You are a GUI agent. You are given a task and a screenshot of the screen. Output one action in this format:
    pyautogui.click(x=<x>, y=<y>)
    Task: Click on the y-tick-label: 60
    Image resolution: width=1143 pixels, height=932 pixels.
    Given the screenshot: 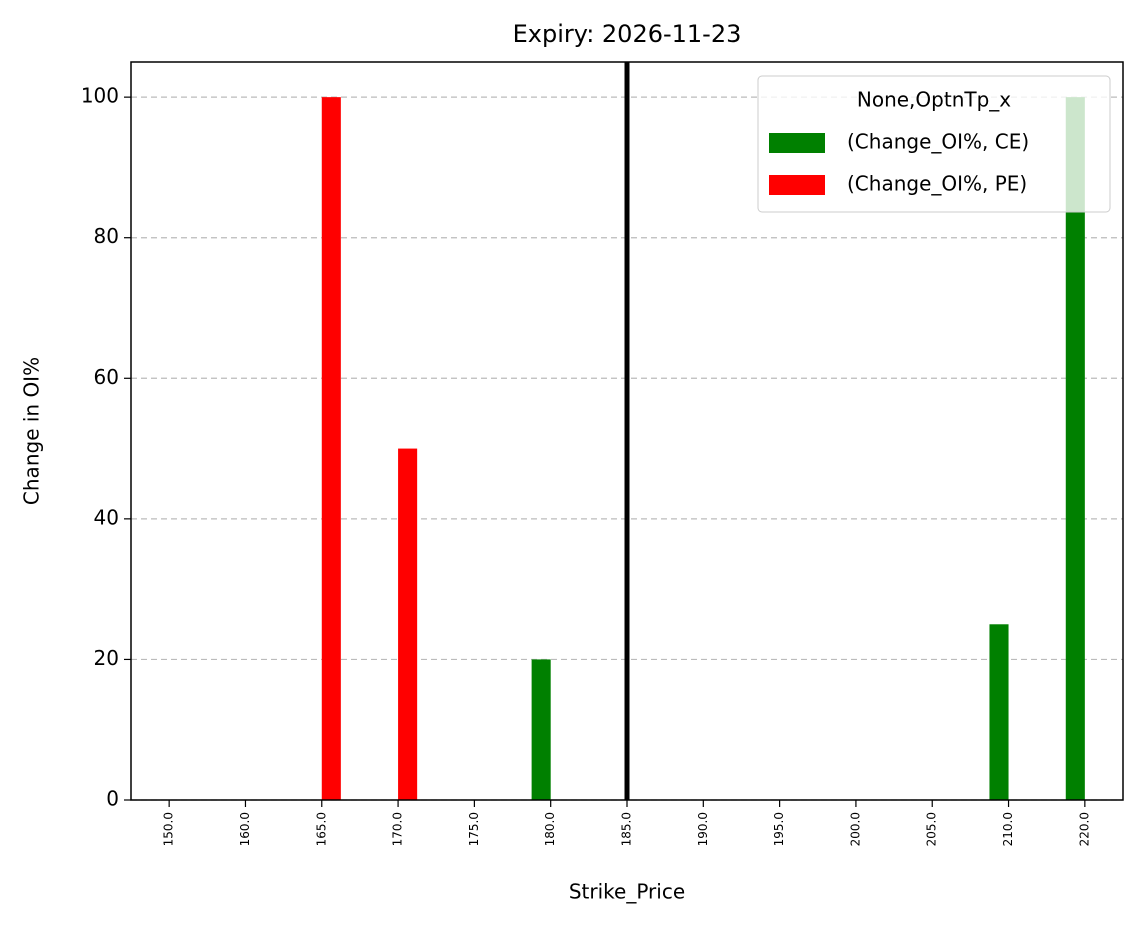 What is the action you would take?
    pyautogui.click(x=106, y=377)
    